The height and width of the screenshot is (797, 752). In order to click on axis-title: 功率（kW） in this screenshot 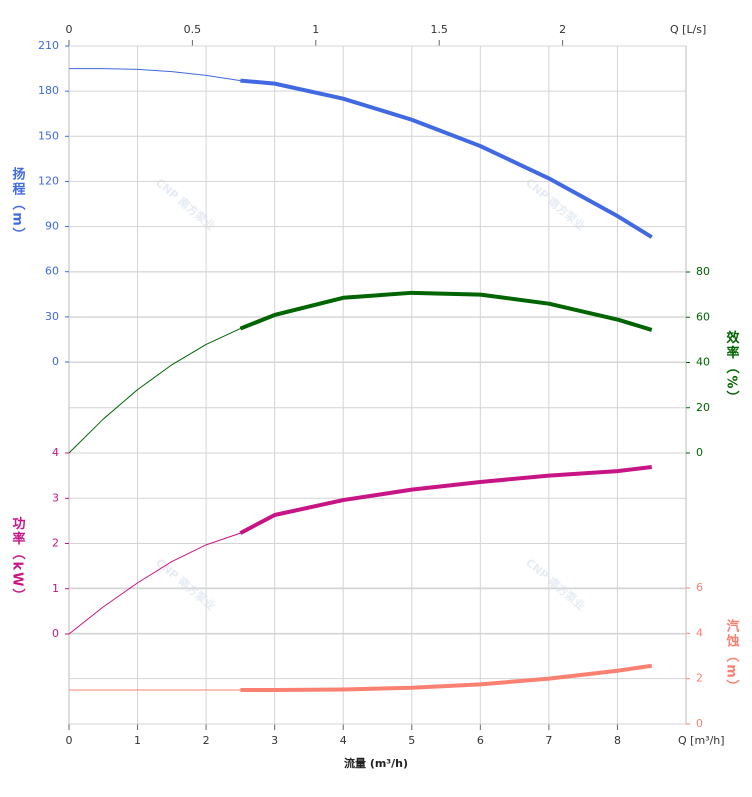, I will do `click(18, 560)`.